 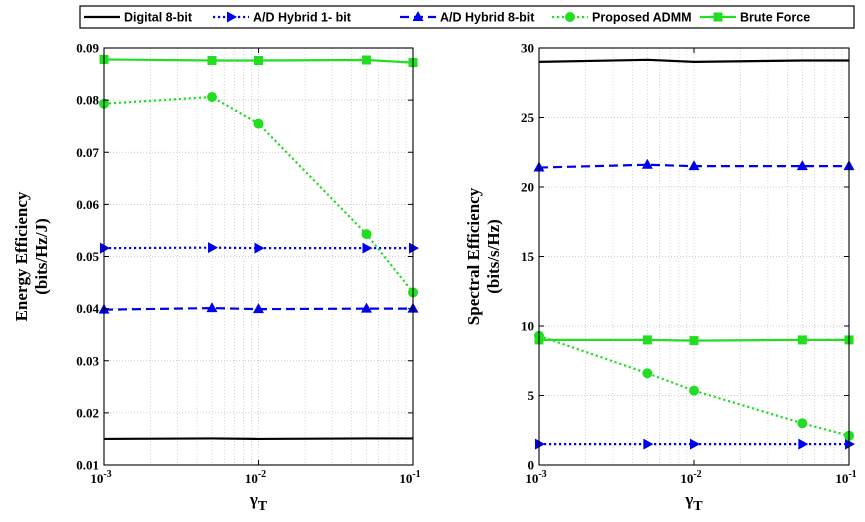 What do you see at coordinates (87, 204) in the screenshot?
I see `y-tick-label: 0.06` at bounding box center [87, 204].